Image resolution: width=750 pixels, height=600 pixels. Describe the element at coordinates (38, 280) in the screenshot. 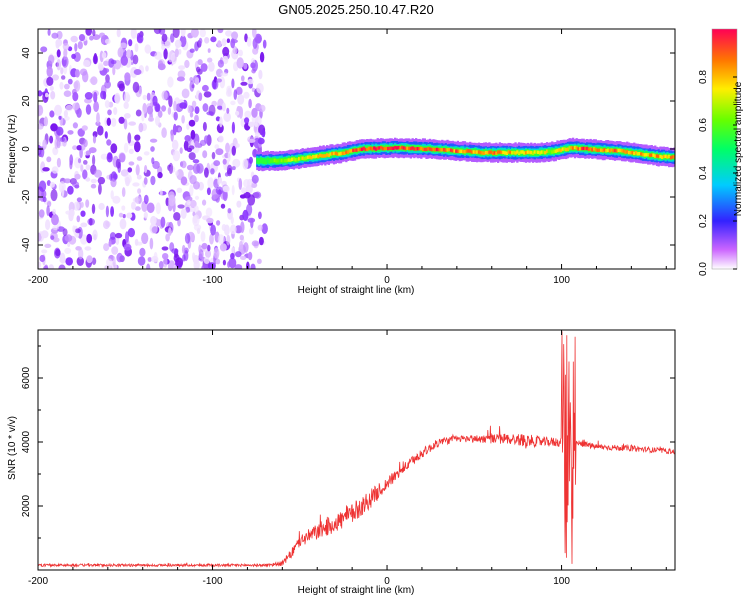

I see `spectrogram-x-tick-label: -200` at that location.